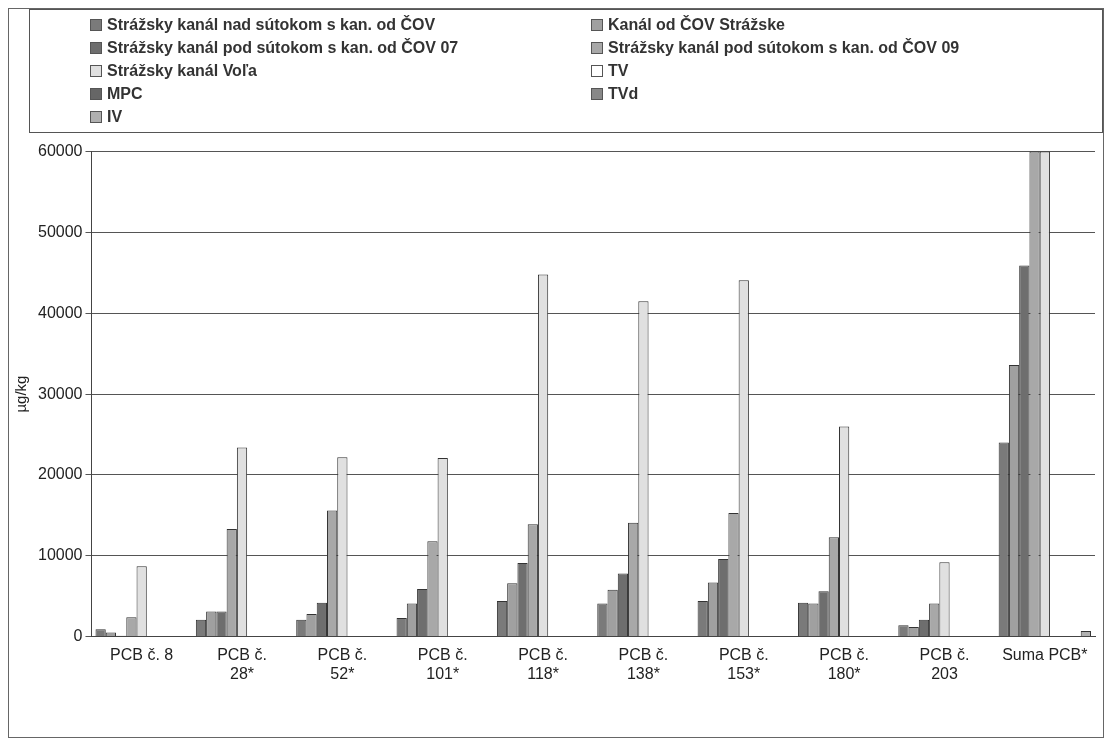 The height and width of the screenshot is (751, 1116). Describe the element at coordinates (743, 663) in the screenshot. I see `x-tick-label: PCB č. 153*` at that location.